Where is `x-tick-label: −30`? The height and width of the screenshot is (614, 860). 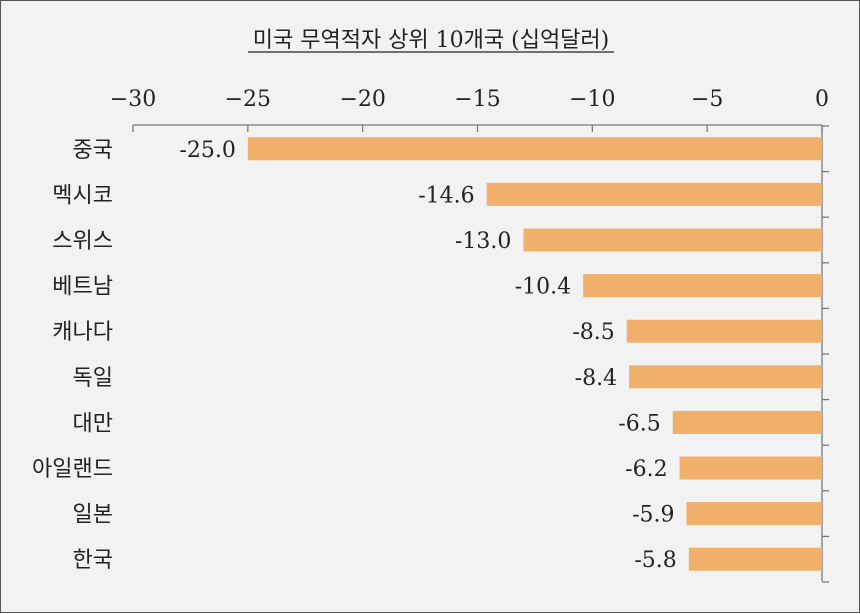 x-tick-label: −30 is located at coordinates (133, 99).